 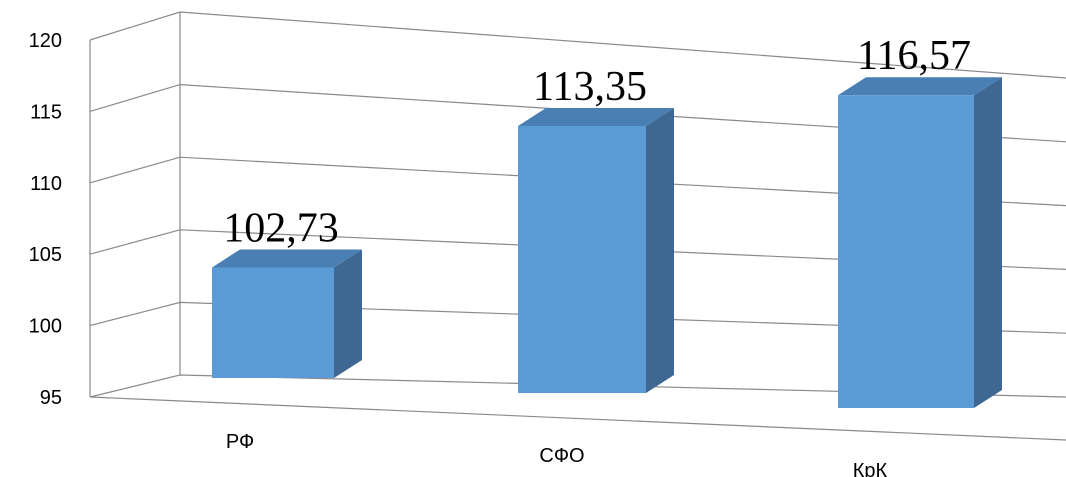 What do you see at coordinates (45, 219) in the screenshot?
I see `y-axis-tick-labels: 95 100 105 110 115 120` at bounding box center [45, 219].